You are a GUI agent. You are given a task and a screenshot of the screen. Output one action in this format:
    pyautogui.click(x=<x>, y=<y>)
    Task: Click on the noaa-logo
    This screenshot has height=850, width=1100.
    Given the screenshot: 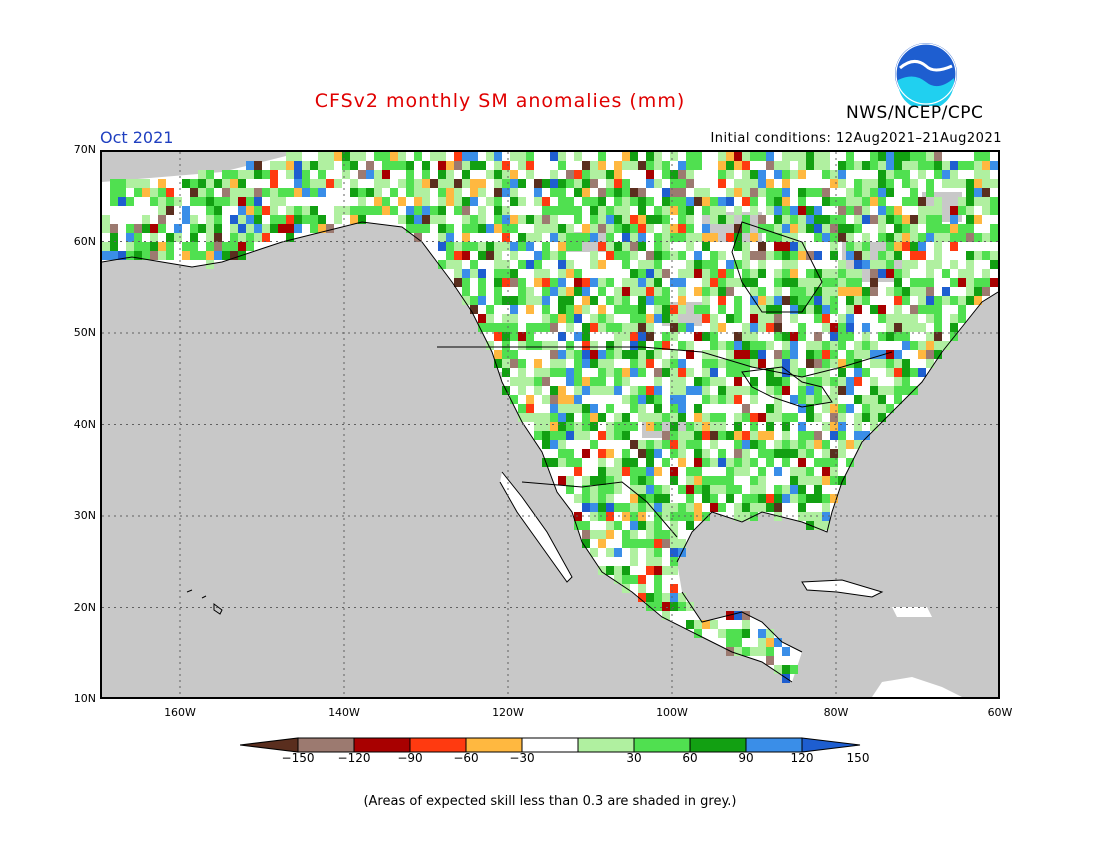 What is the action you would take?
    pyautogui.click(x=926, y=74)
    